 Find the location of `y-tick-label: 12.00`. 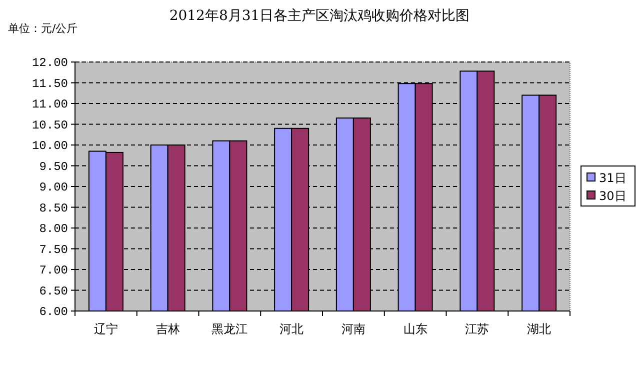

y-tick-label: 12.00 is located at coordinates (50, 63).